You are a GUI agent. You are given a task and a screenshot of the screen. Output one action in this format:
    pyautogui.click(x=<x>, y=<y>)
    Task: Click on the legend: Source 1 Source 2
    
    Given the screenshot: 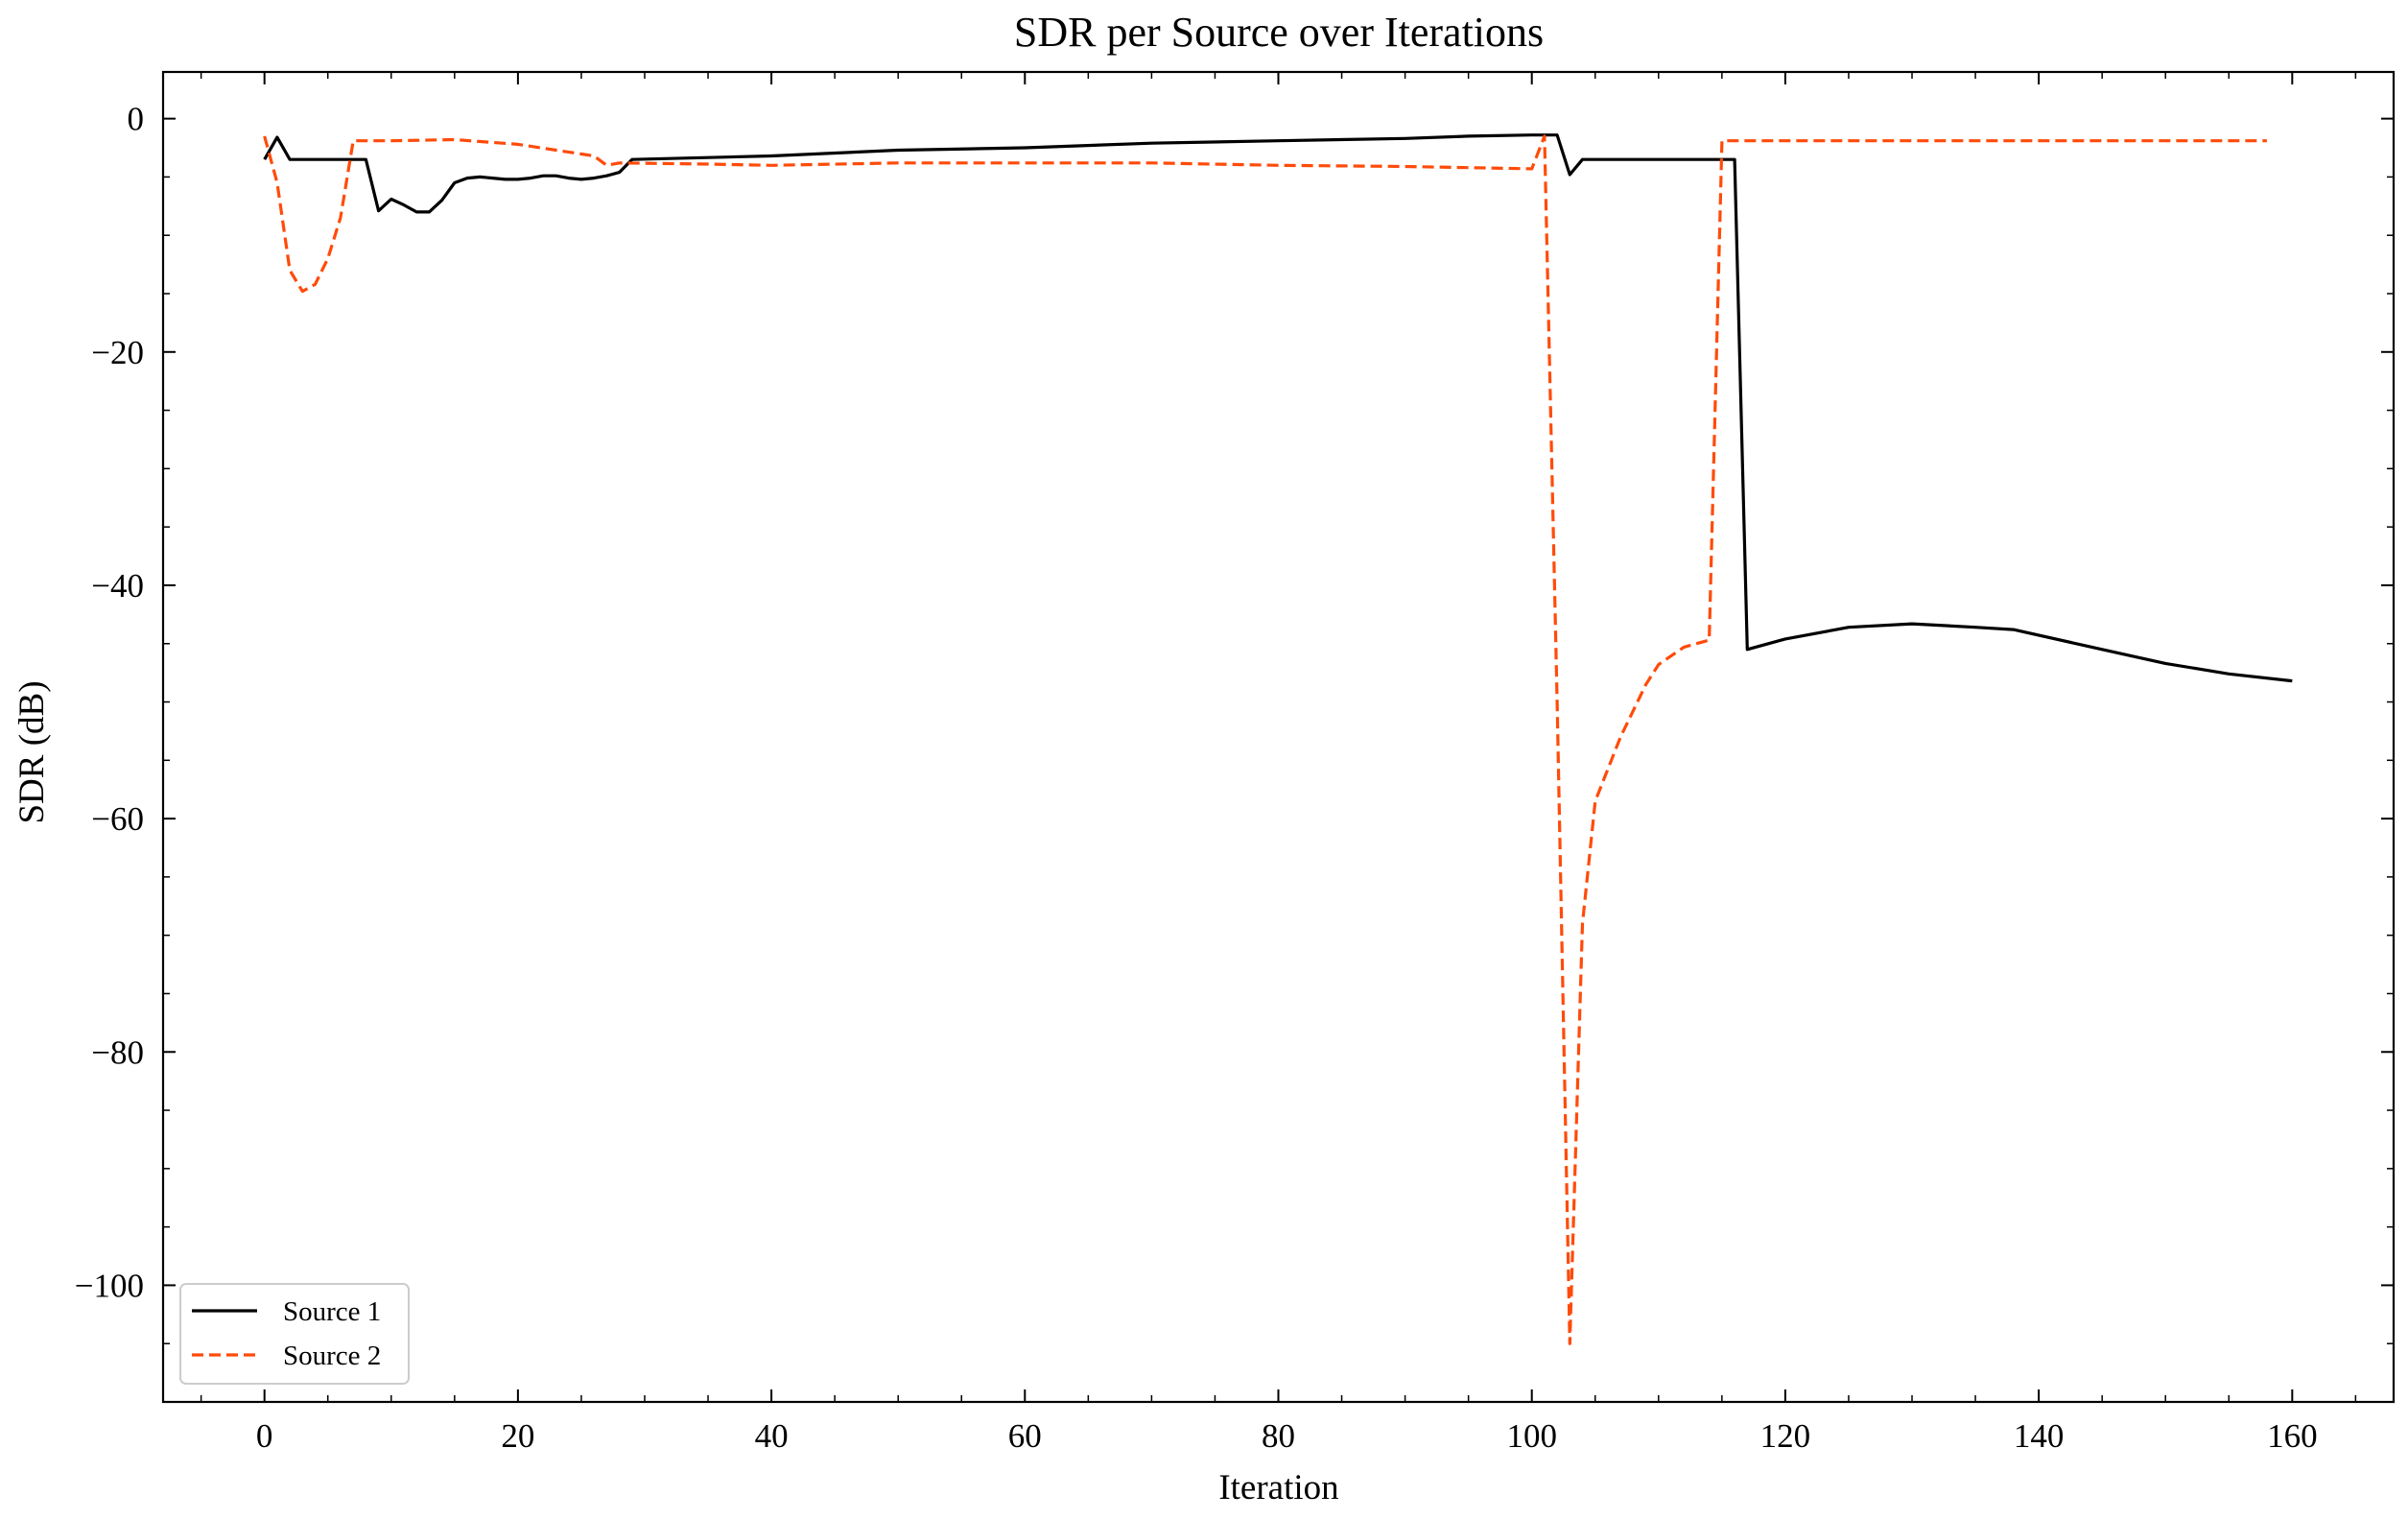 What is the action you would take?
    pyautogui.click(x=294, y=1334)
    